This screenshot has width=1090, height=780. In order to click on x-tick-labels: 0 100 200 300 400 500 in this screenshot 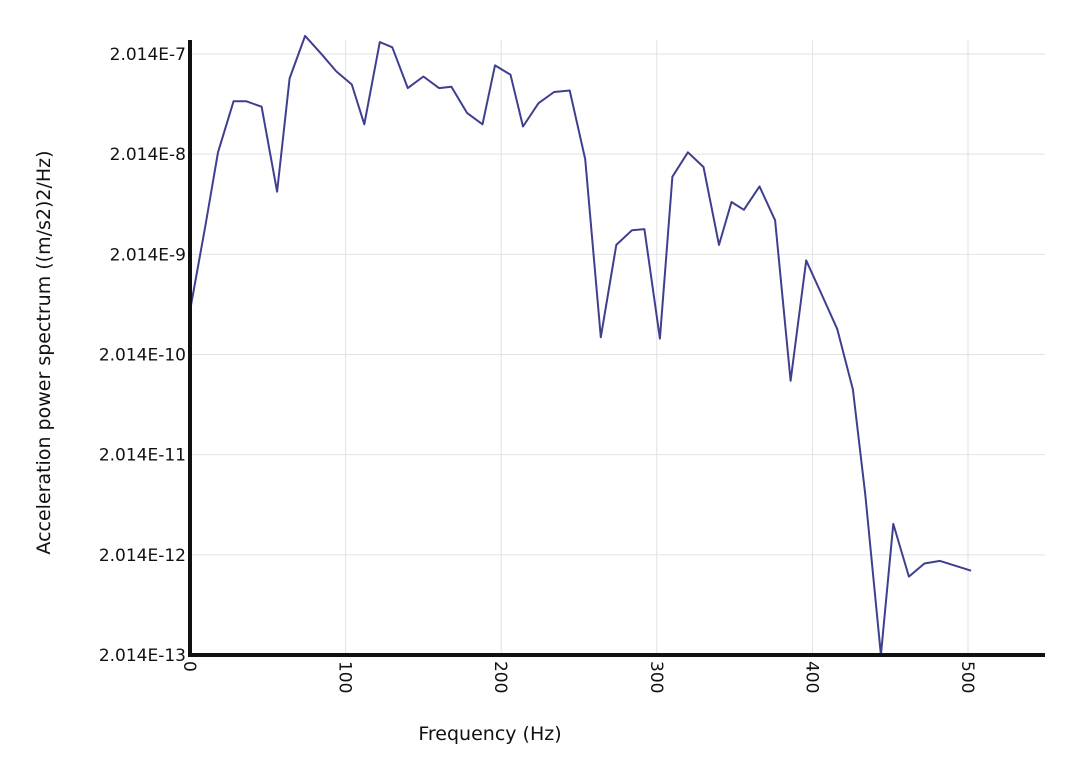, I will do `click(578, 677)`.